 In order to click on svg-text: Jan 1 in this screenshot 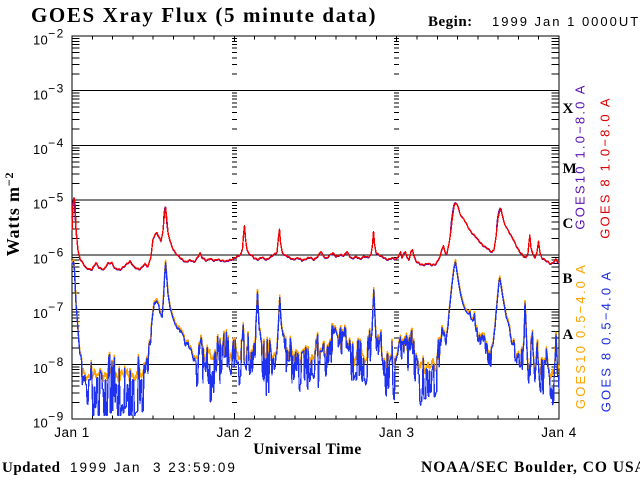, I will do `click(72, 432)`.